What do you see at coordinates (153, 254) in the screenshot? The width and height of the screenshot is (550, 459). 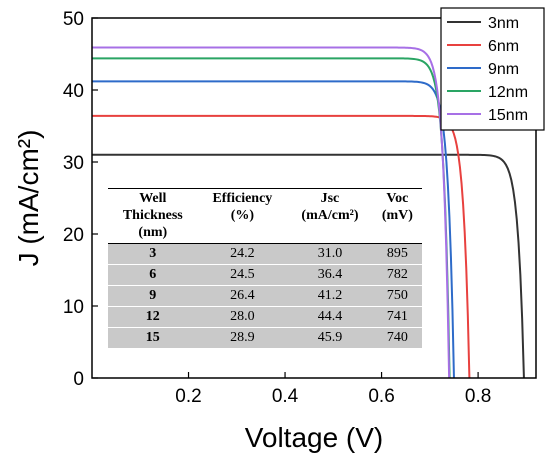 I see `table-cell: 3` at bounding box center [153, 254].